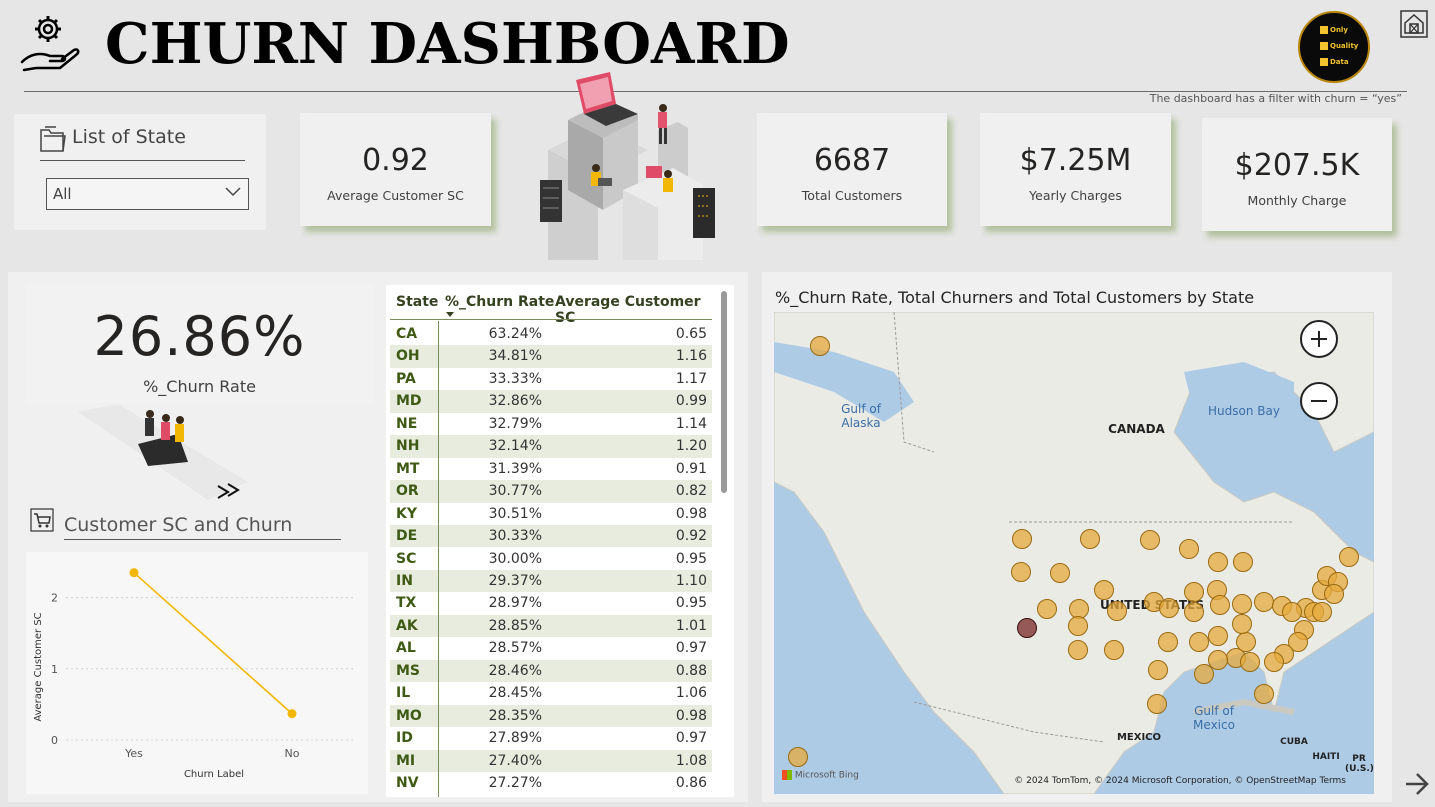 Image resolution: width=1435 pixels, height=807 pixels. What do you see at coordinates (551, 738) in the screenshot?
I see `table-row: ID 27.89% 0.97` at bounding box center [551, 738].